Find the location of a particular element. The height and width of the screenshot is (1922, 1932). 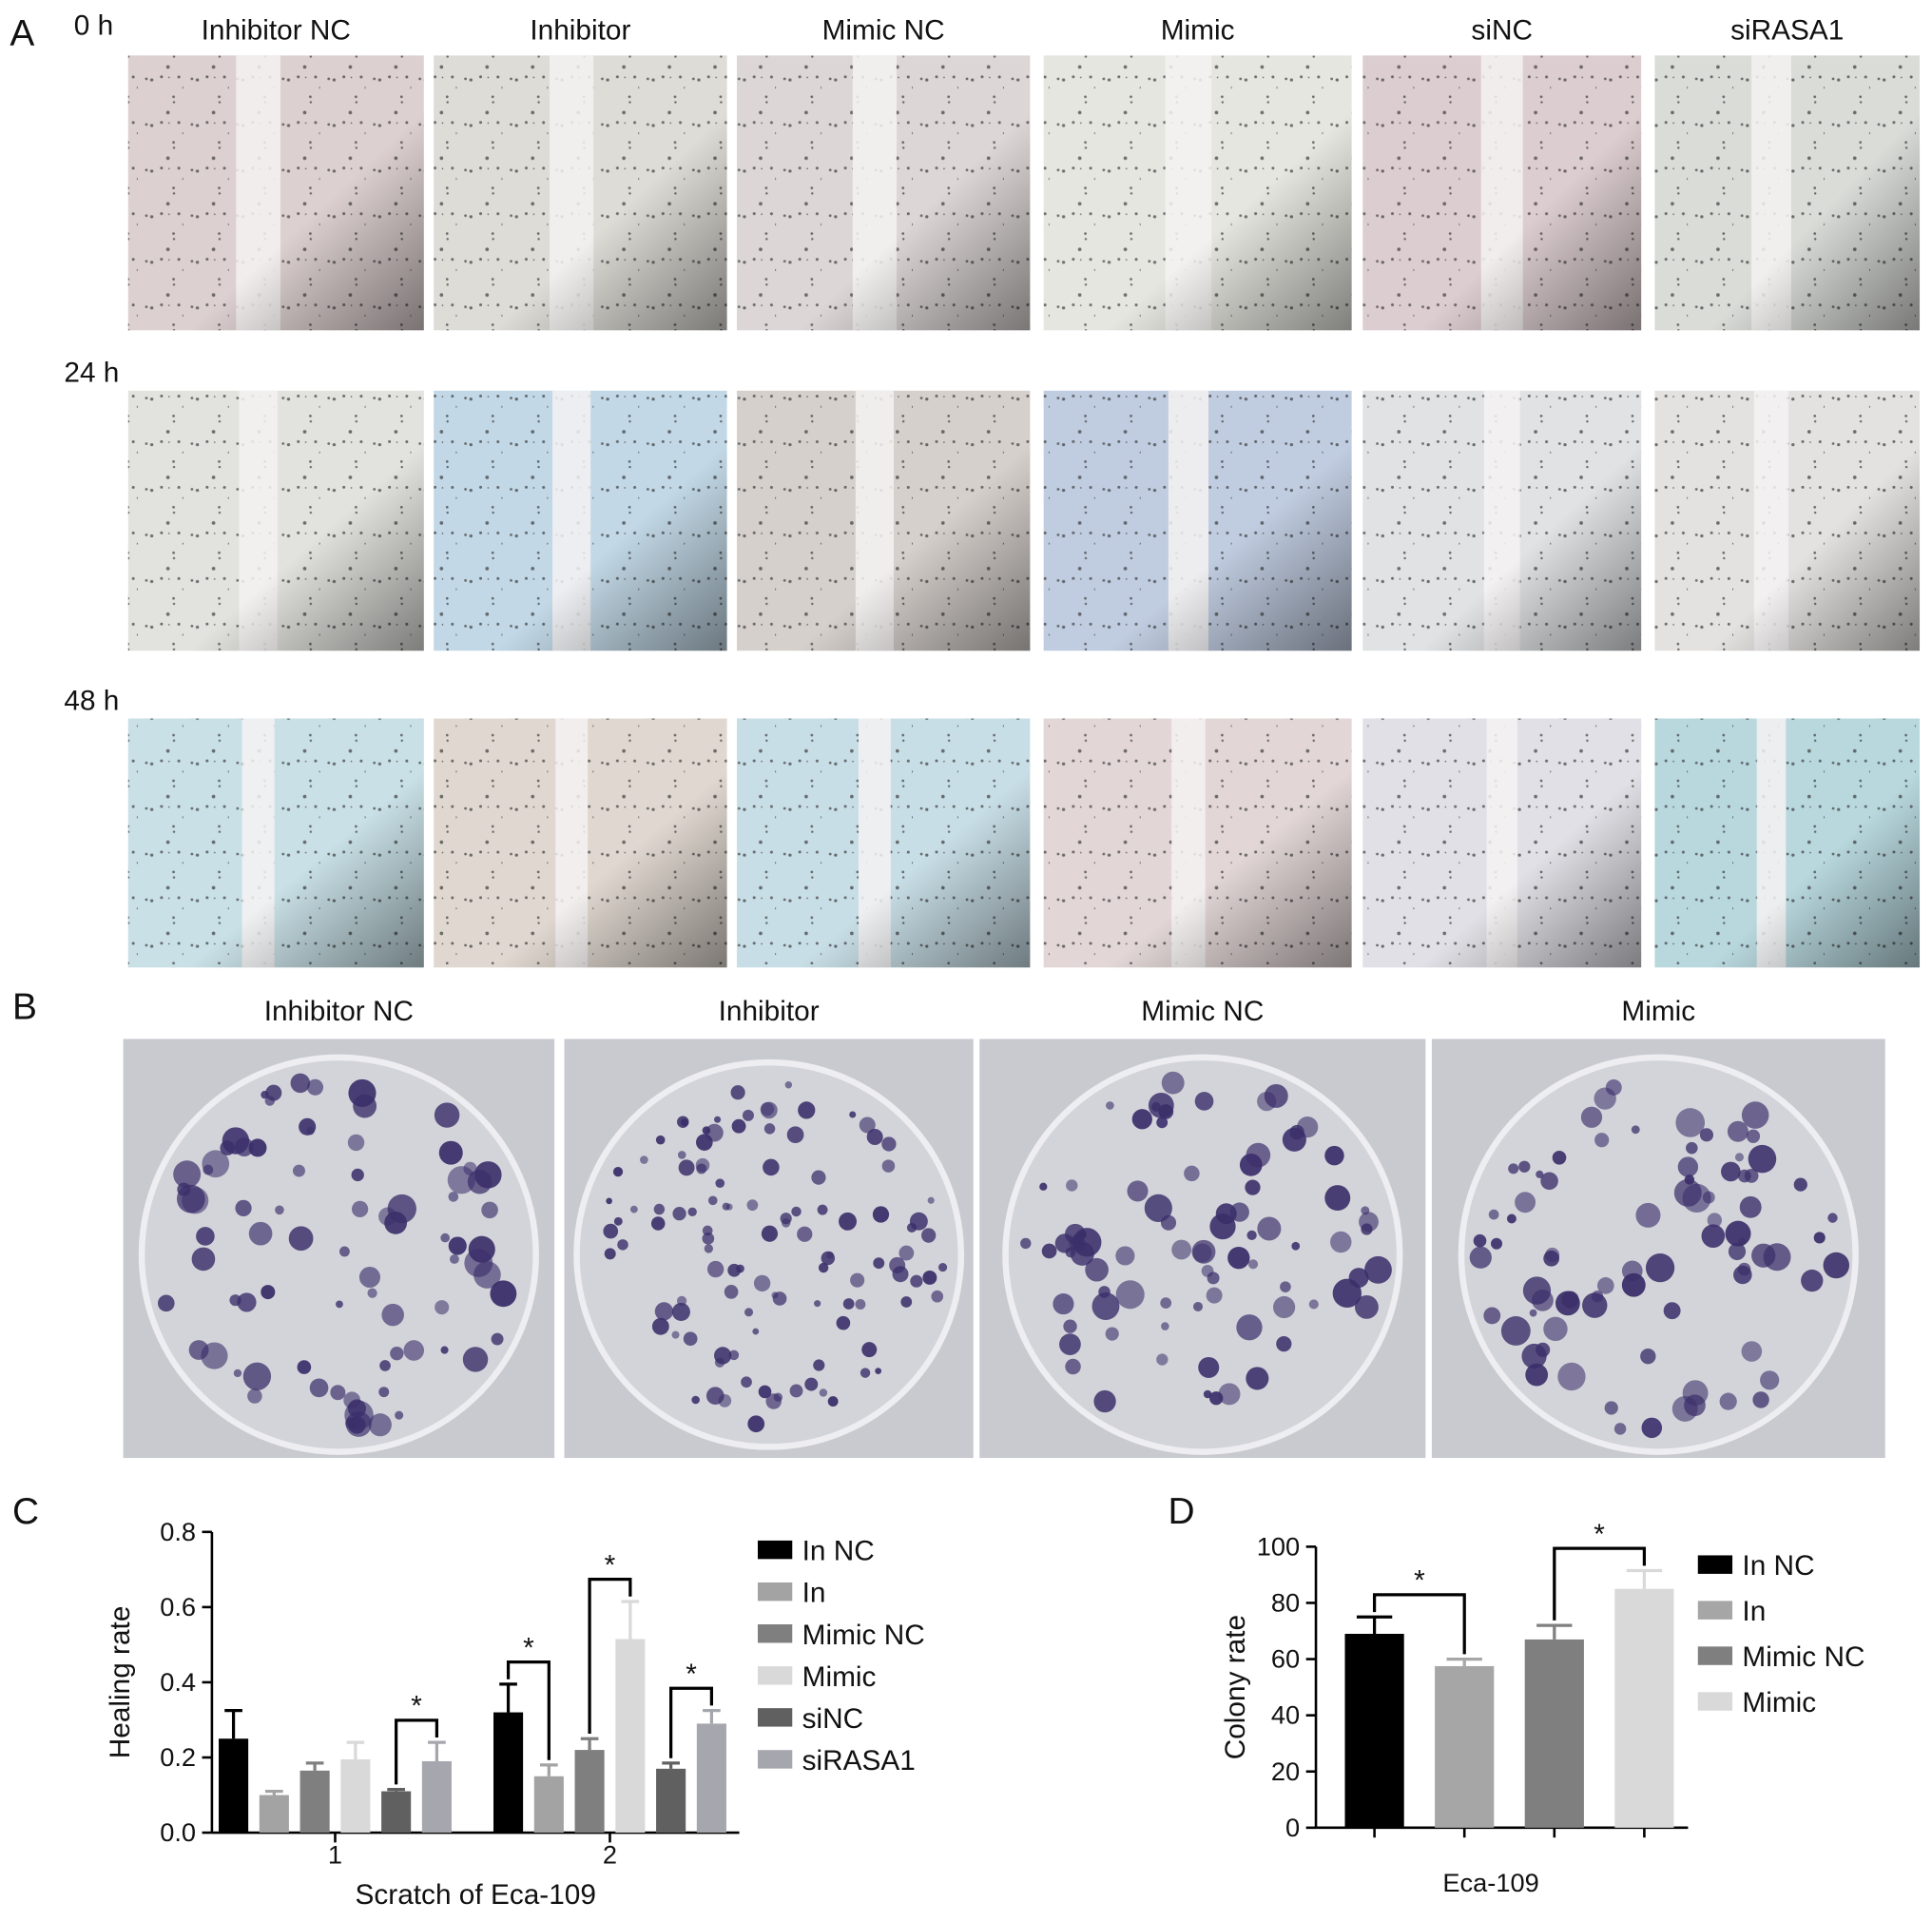

legend-label: Mimic is located at coordinates (839, 1677).